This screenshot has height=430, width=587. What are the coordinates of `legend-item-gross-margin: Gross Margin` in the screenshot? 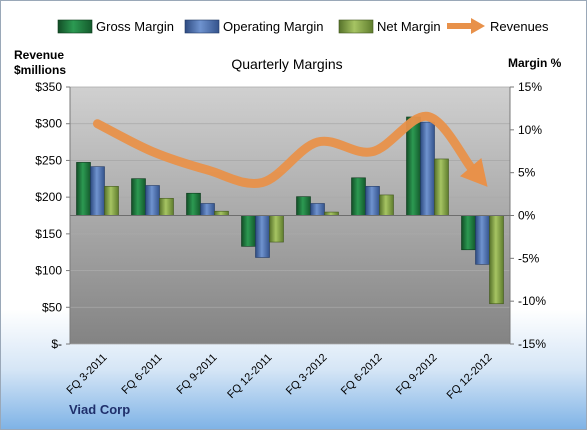 It's located at (115, 26).